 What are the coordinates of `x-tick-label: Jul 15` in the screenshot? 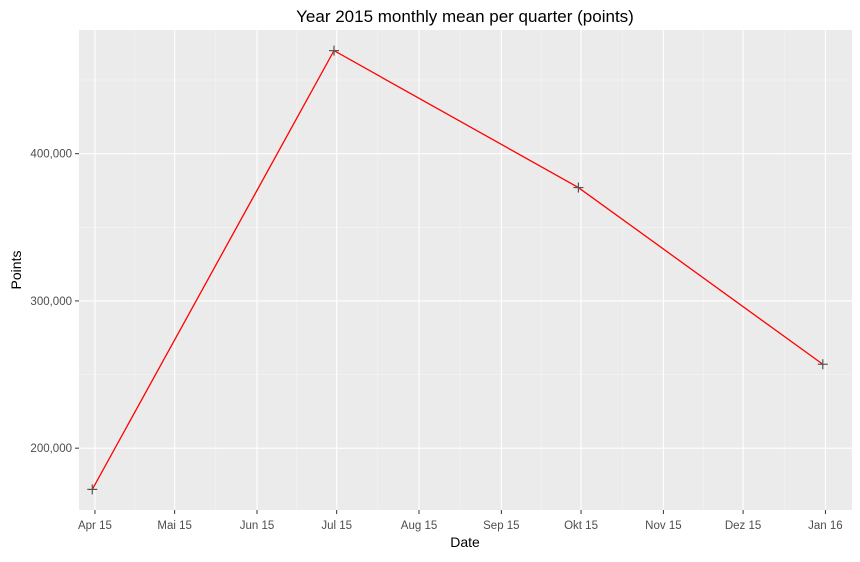 It's located at (336, 526).